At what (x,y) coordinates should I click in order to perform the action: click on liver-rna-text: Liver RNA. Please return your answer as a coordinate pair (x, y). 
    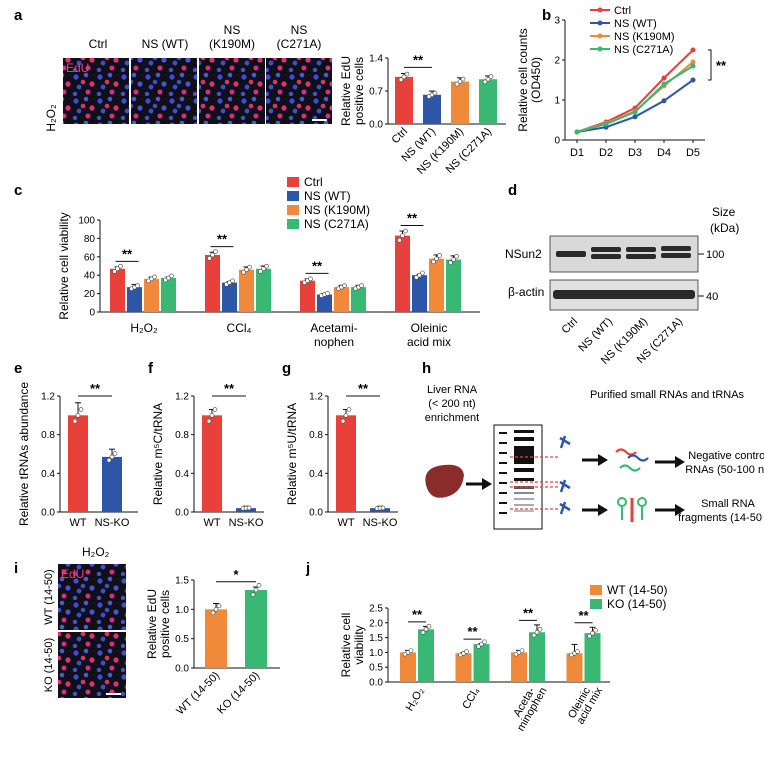
    Looking at the image, I should click on (452, 390).